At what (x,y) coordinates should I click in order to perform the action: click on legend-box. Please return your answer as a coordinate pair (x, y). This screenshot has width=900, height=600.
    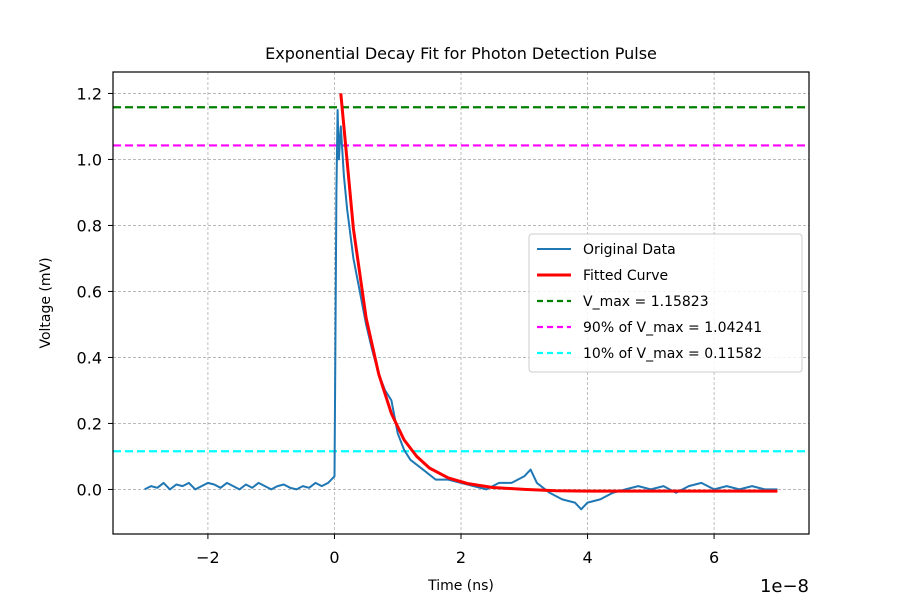
    Looking at the image, I should click on (665, 303).